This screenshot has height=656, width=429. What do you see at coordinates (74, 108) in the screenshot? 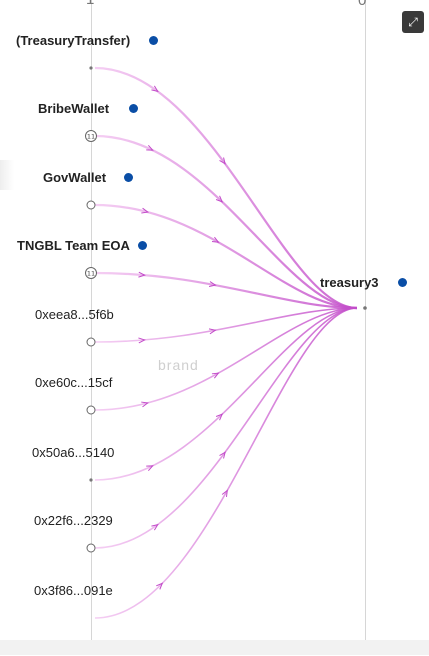
I see `source-node-label: BribeWallet` at bounding box center [74, 108].